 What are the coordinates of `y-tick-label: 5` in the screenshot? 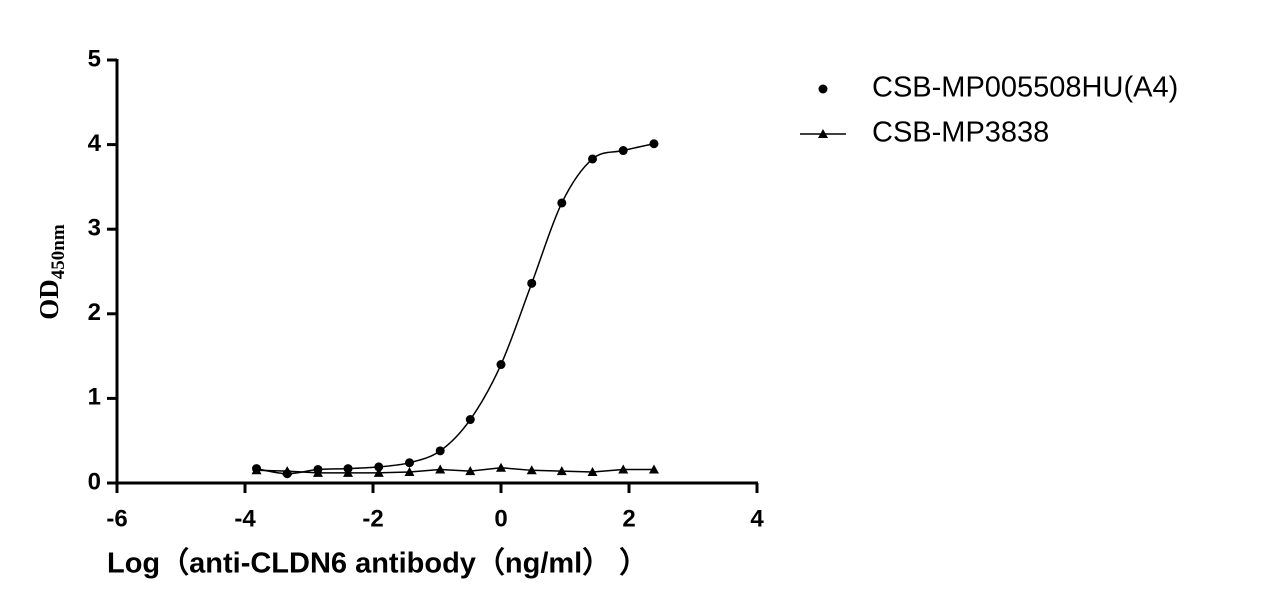 It's located at (94, 58).